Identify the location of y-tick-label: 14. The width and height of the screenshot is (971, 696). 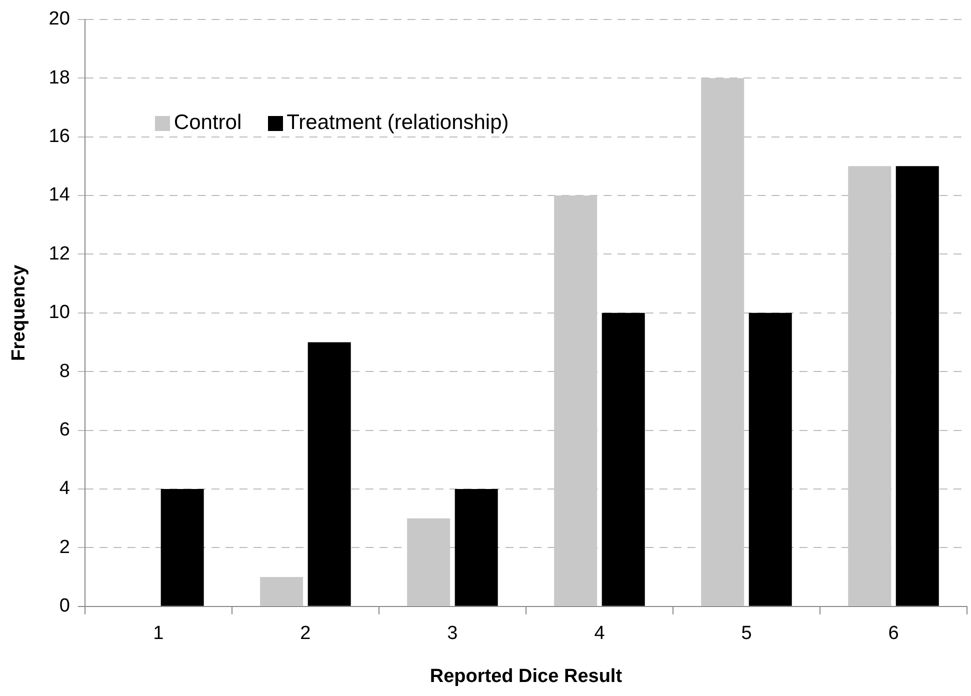
(59, 195).